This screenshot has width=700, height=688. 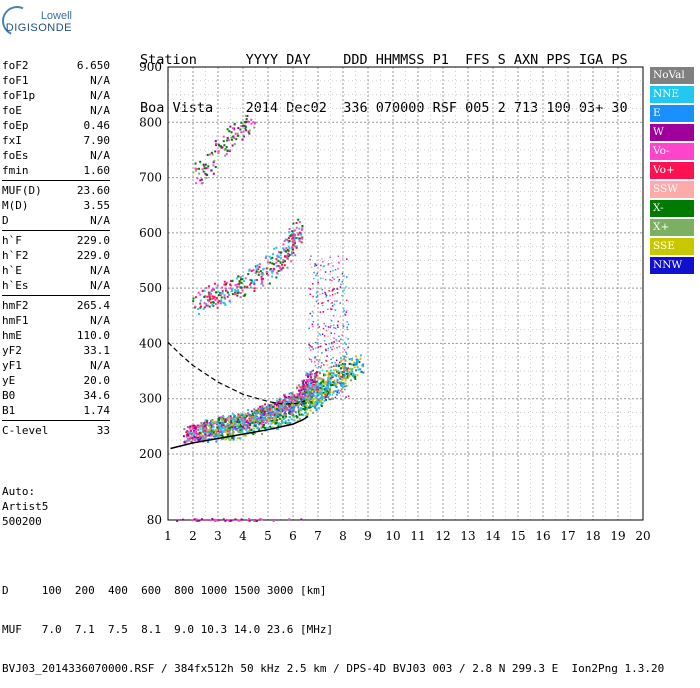 What do you see at coordinates (672, 189) in the screenshot?
I see `legend-item: SSW` at bounding box center [672, 189].